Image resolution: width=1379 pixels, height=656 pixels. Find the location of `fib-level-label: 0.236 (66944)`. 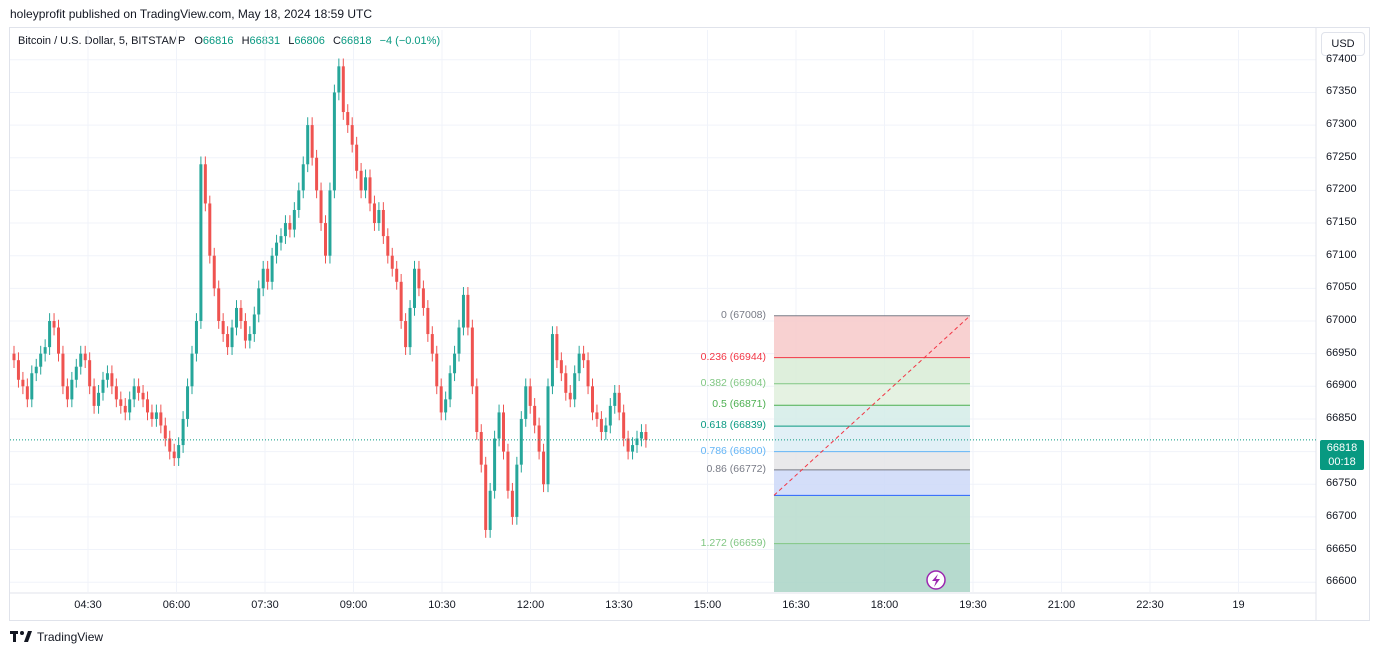

fib-level-label: 0.236 (66944) is located at coordinates (733, 356).